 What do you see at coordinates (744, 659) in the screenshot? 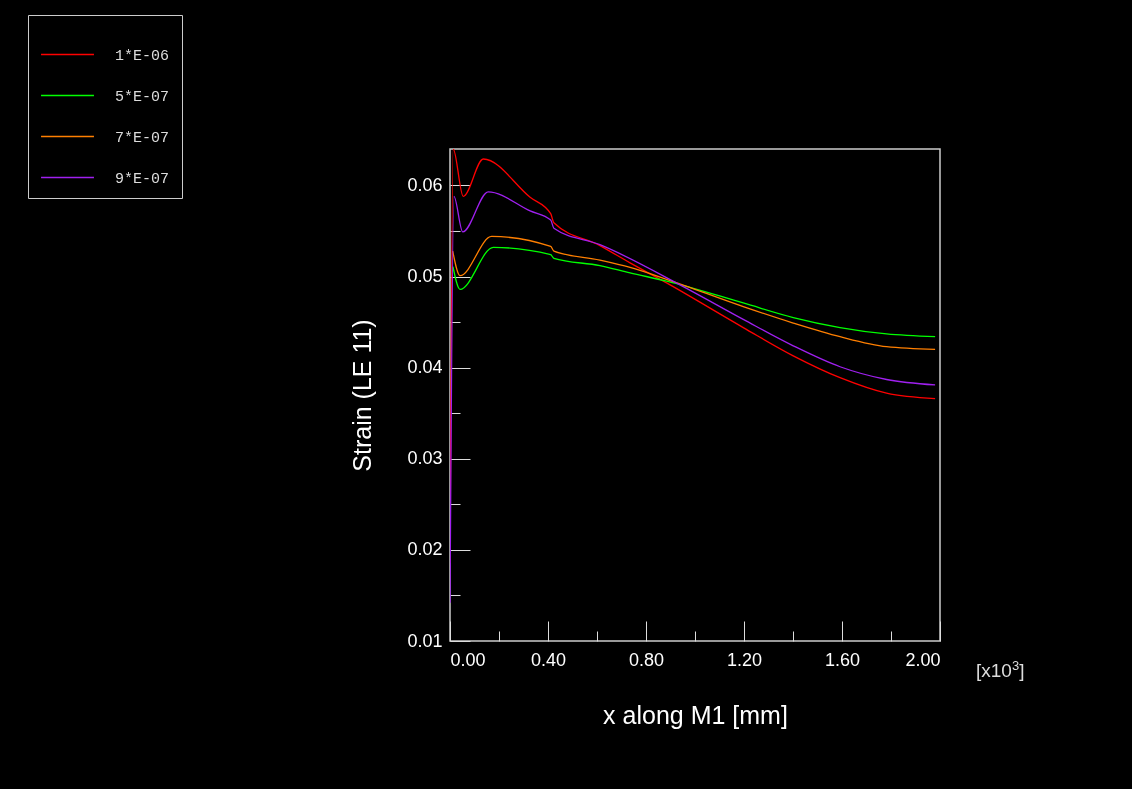
I see `x-tick-label: 1.20` at bounding box center [744, 659].